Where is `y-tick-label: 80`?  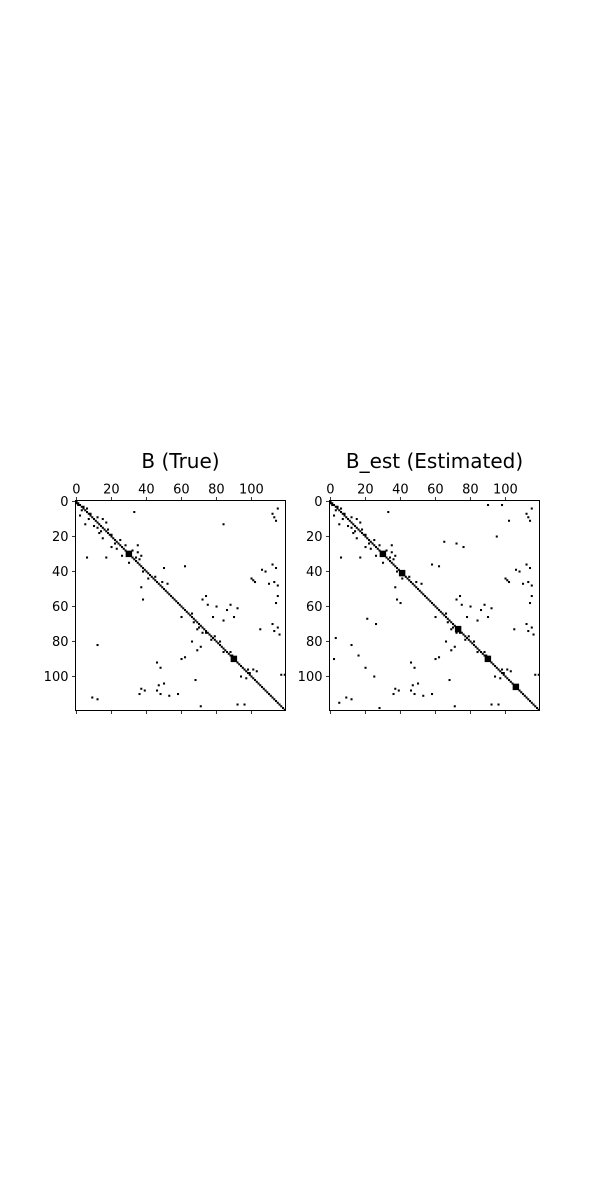 y-tick-label: 80 is located at coordinates (314, 642).